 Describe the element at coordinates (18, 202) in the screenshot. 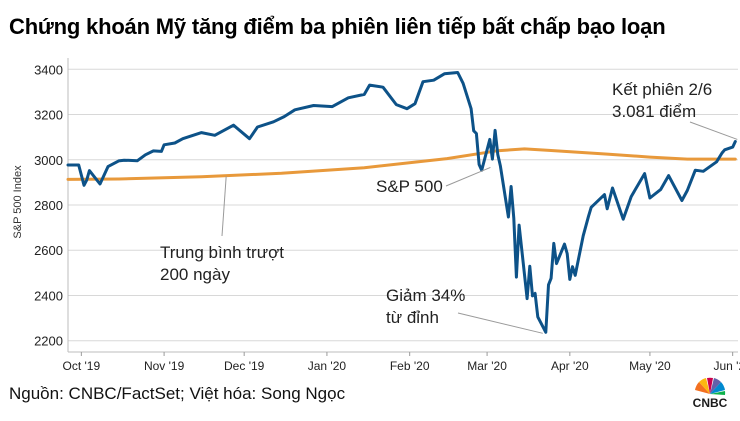

I see `y-axis-label: S&P 500 Index` at that location.